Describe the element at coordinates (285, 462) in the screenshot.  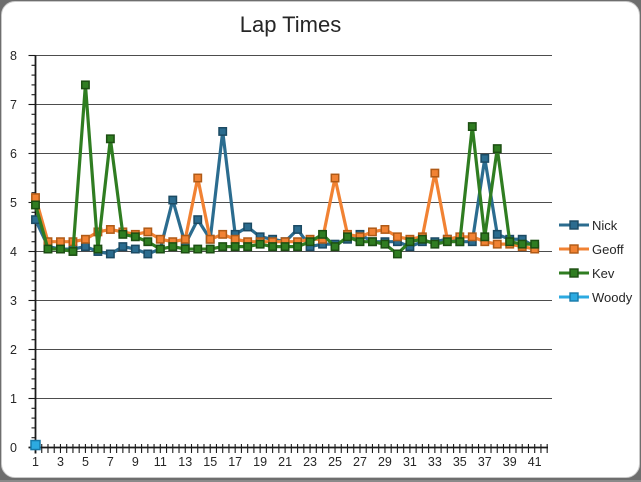
I see `x-tick-label: 21` at that location.